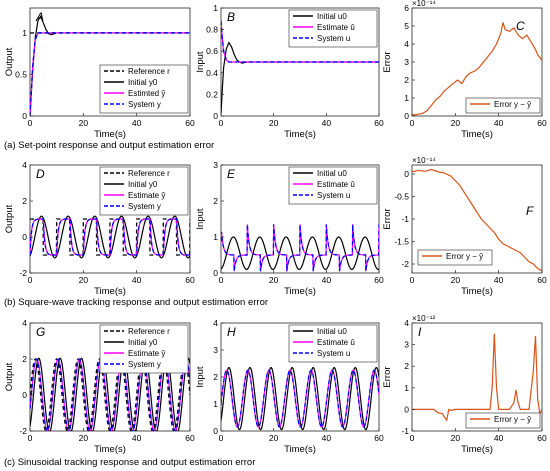 Image resolution: width=550 pixels, height=471 pixels. Describe the element at coordinates (212, 51) in the screenshot. I see `y-tick-label: 0.6` at that location.